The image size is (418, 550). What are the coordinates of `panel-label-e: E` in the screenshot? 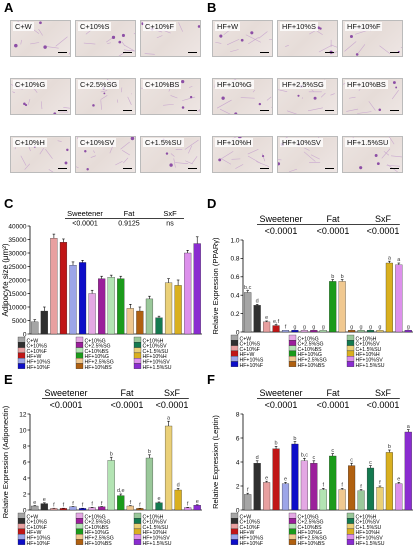 It's located at (8, 379).